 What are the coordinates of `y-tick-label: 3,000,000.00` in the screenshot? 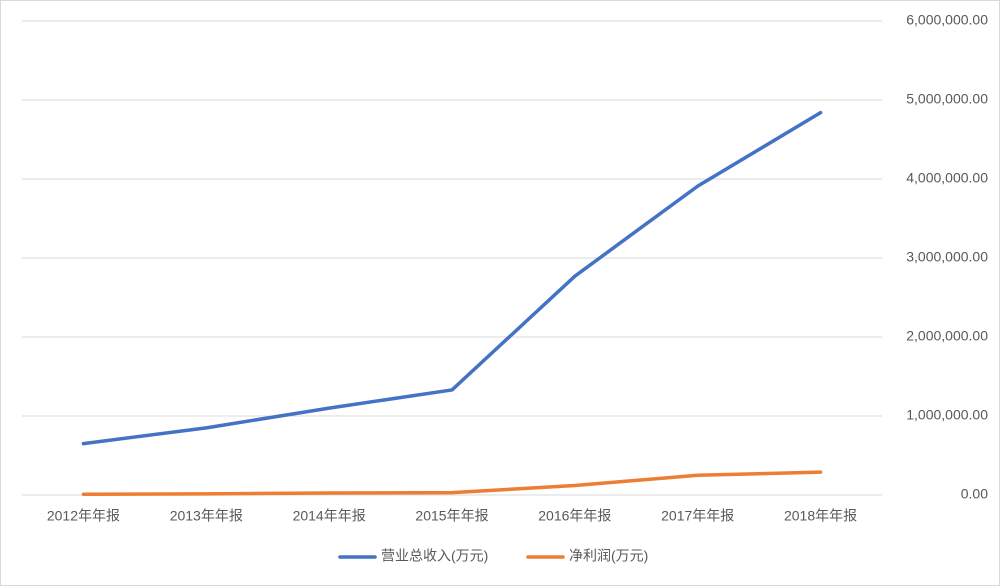 It's located at (947, 257).